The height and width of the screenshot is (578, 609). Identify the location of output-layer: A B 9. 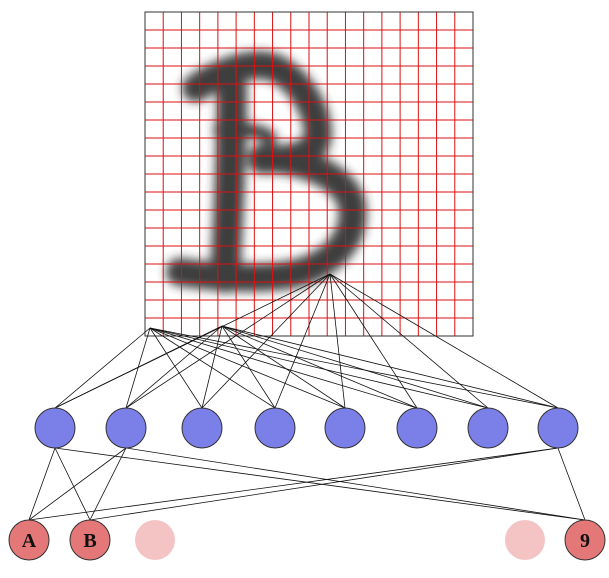
(307, 540).